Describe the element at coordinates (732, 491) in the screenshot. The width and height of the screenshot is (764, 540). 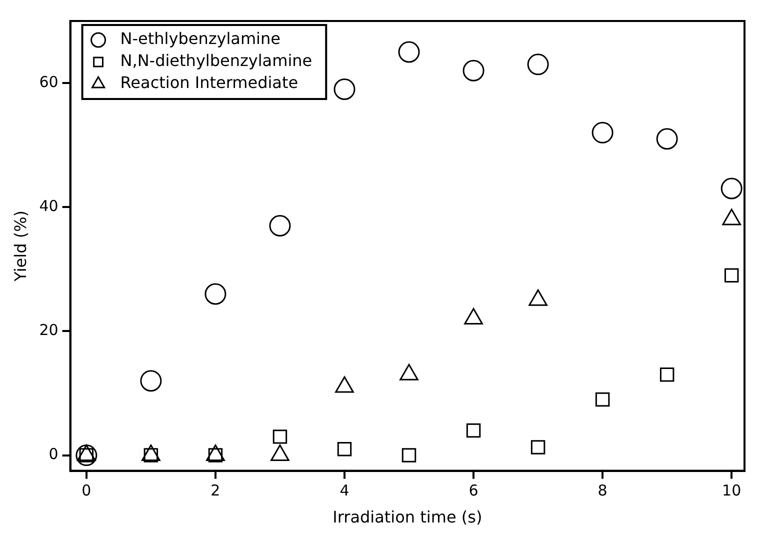
I see `x-tick-label: 10` at that location.